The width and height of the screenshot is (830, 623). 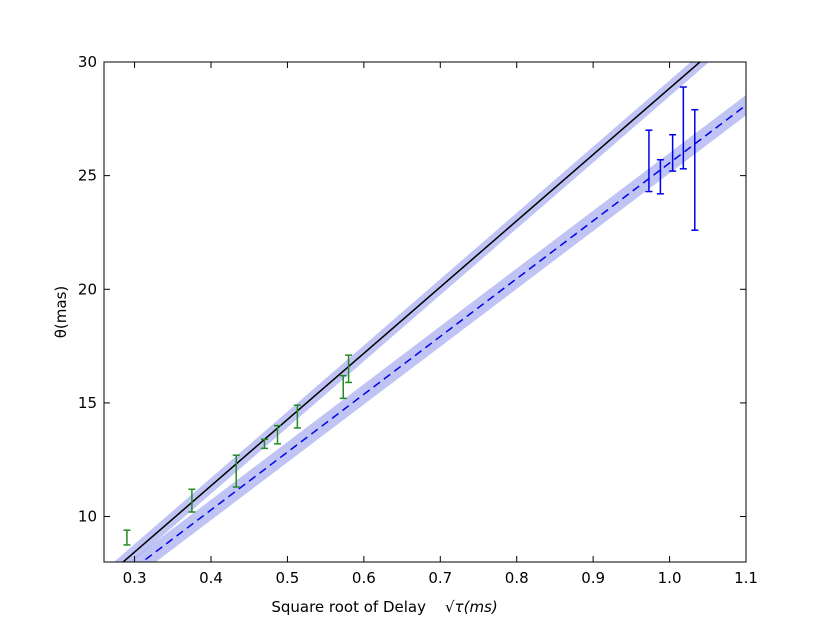 I want to click on x-tick-label: 1.0, so click(x=670, y=578).